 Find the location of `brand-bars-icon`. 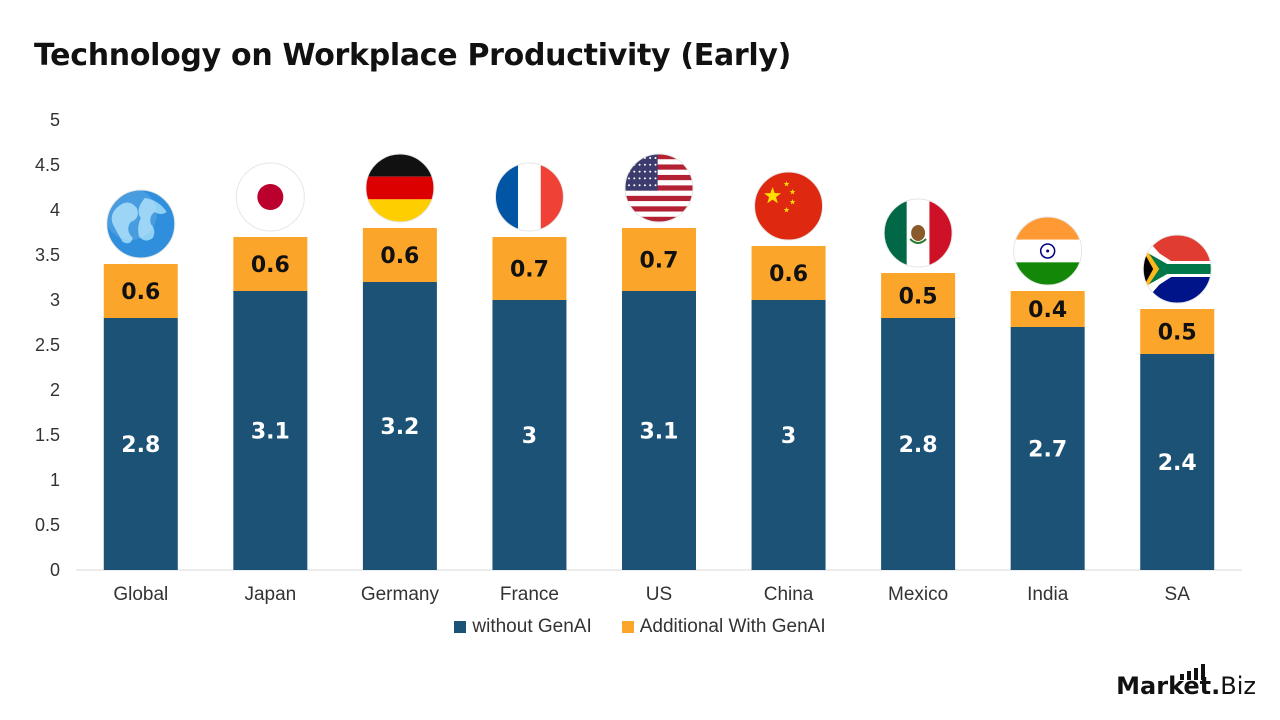

brand-bars-icon is located at coordinates (1193, 672).